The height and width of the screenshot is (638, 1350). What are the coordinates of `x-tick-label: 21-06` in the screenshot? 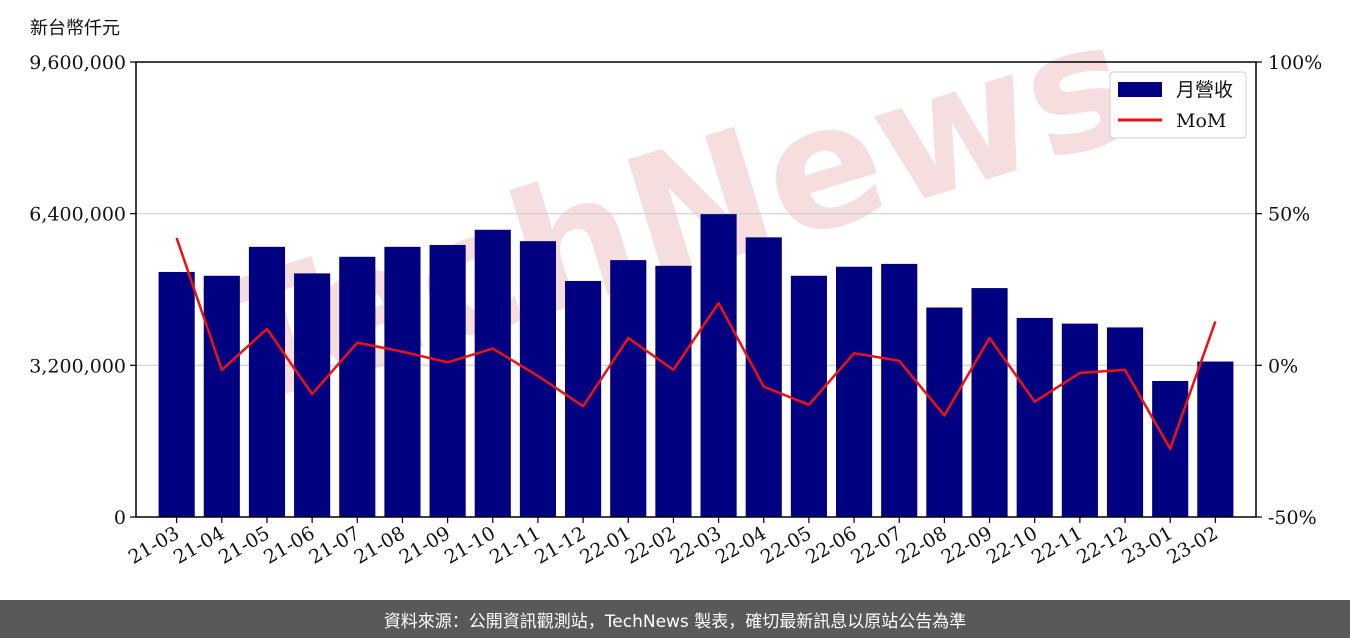 It's located at (289, 545).